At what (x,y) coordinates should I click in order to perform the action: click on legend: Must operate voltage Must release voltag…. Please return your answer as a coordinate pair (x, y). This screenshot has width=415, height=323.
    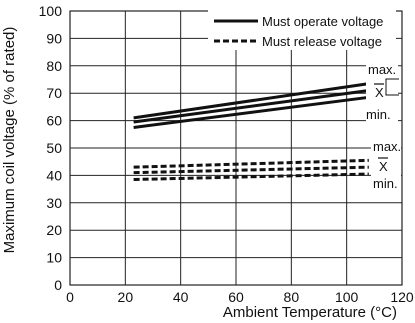
    Looking at the image, I should click on (302, 30).